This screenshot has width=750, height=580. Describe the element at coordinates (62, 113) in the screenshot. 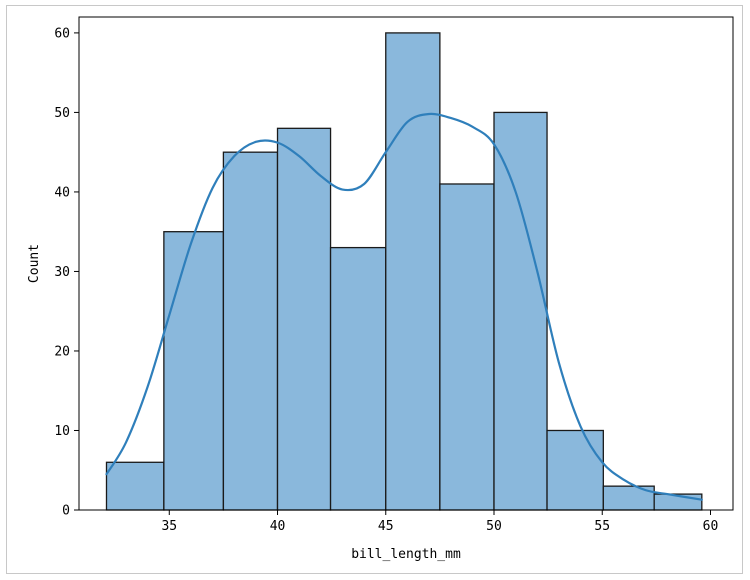

I see `y-tick-label: 50` at that location.